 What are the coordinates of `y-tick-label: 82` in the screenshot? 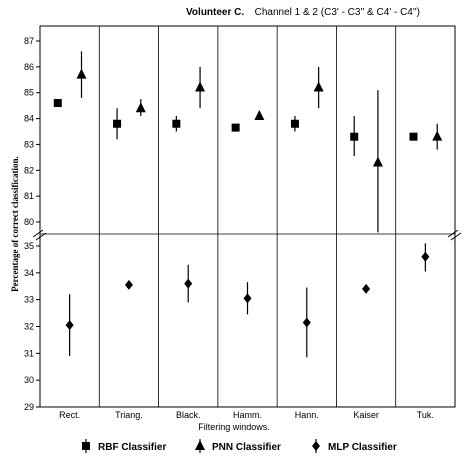 It's located at (29, 170).